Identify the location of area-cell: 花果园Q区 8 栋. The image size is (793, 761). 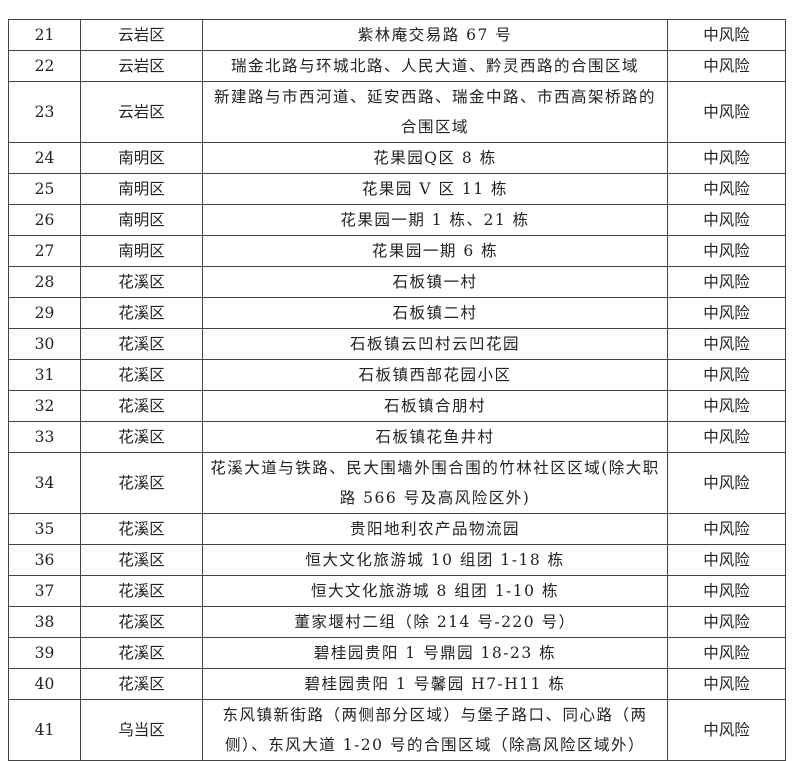
(435, 158).